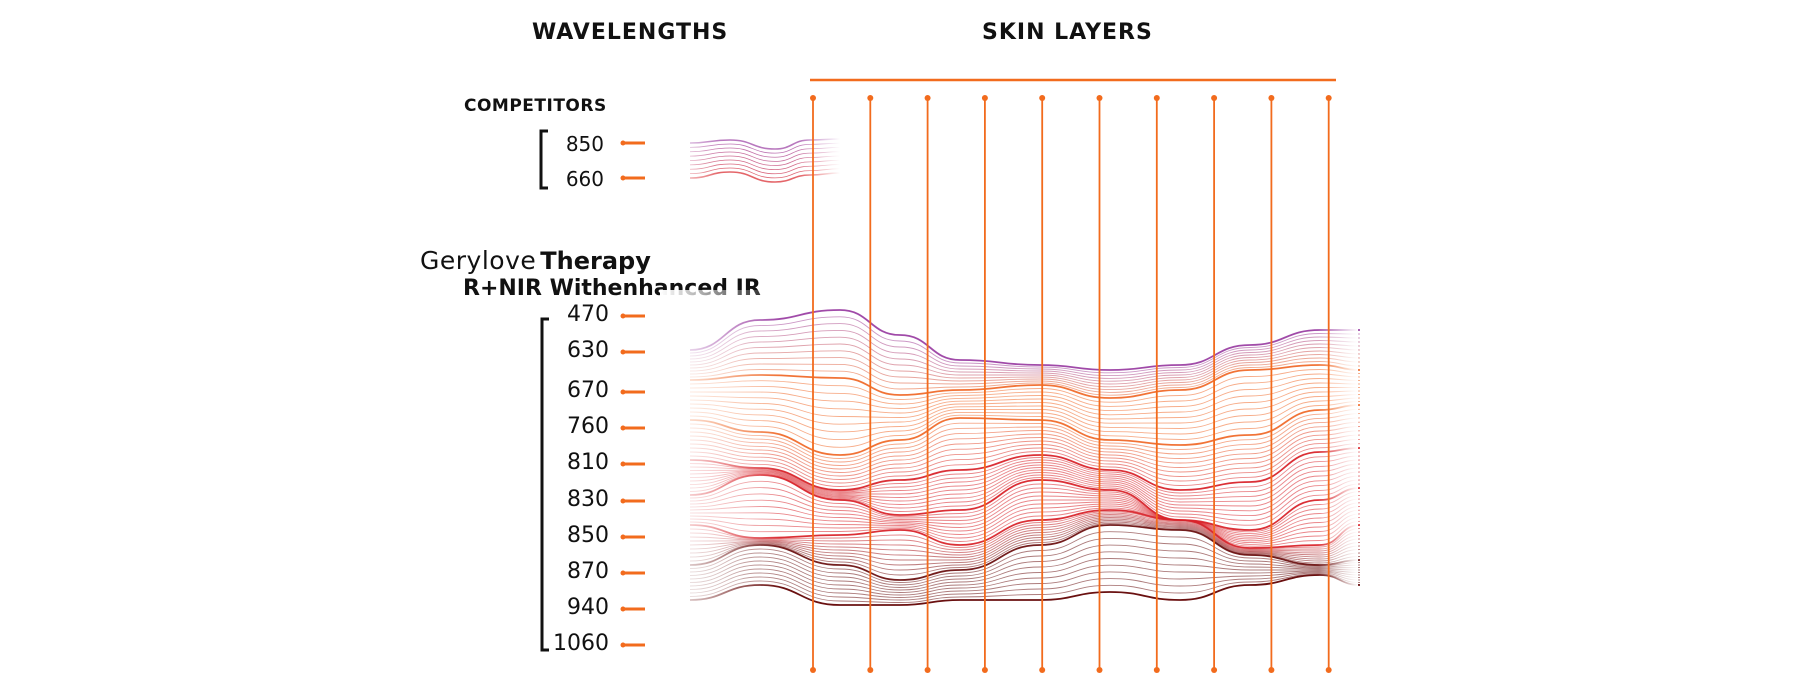 Image resolution: width=1800 pixels, height=700 pixels. Describe the element at coordinates (478, 260) in the screenshot. I see `brand-logo: Gerylove` at that location.